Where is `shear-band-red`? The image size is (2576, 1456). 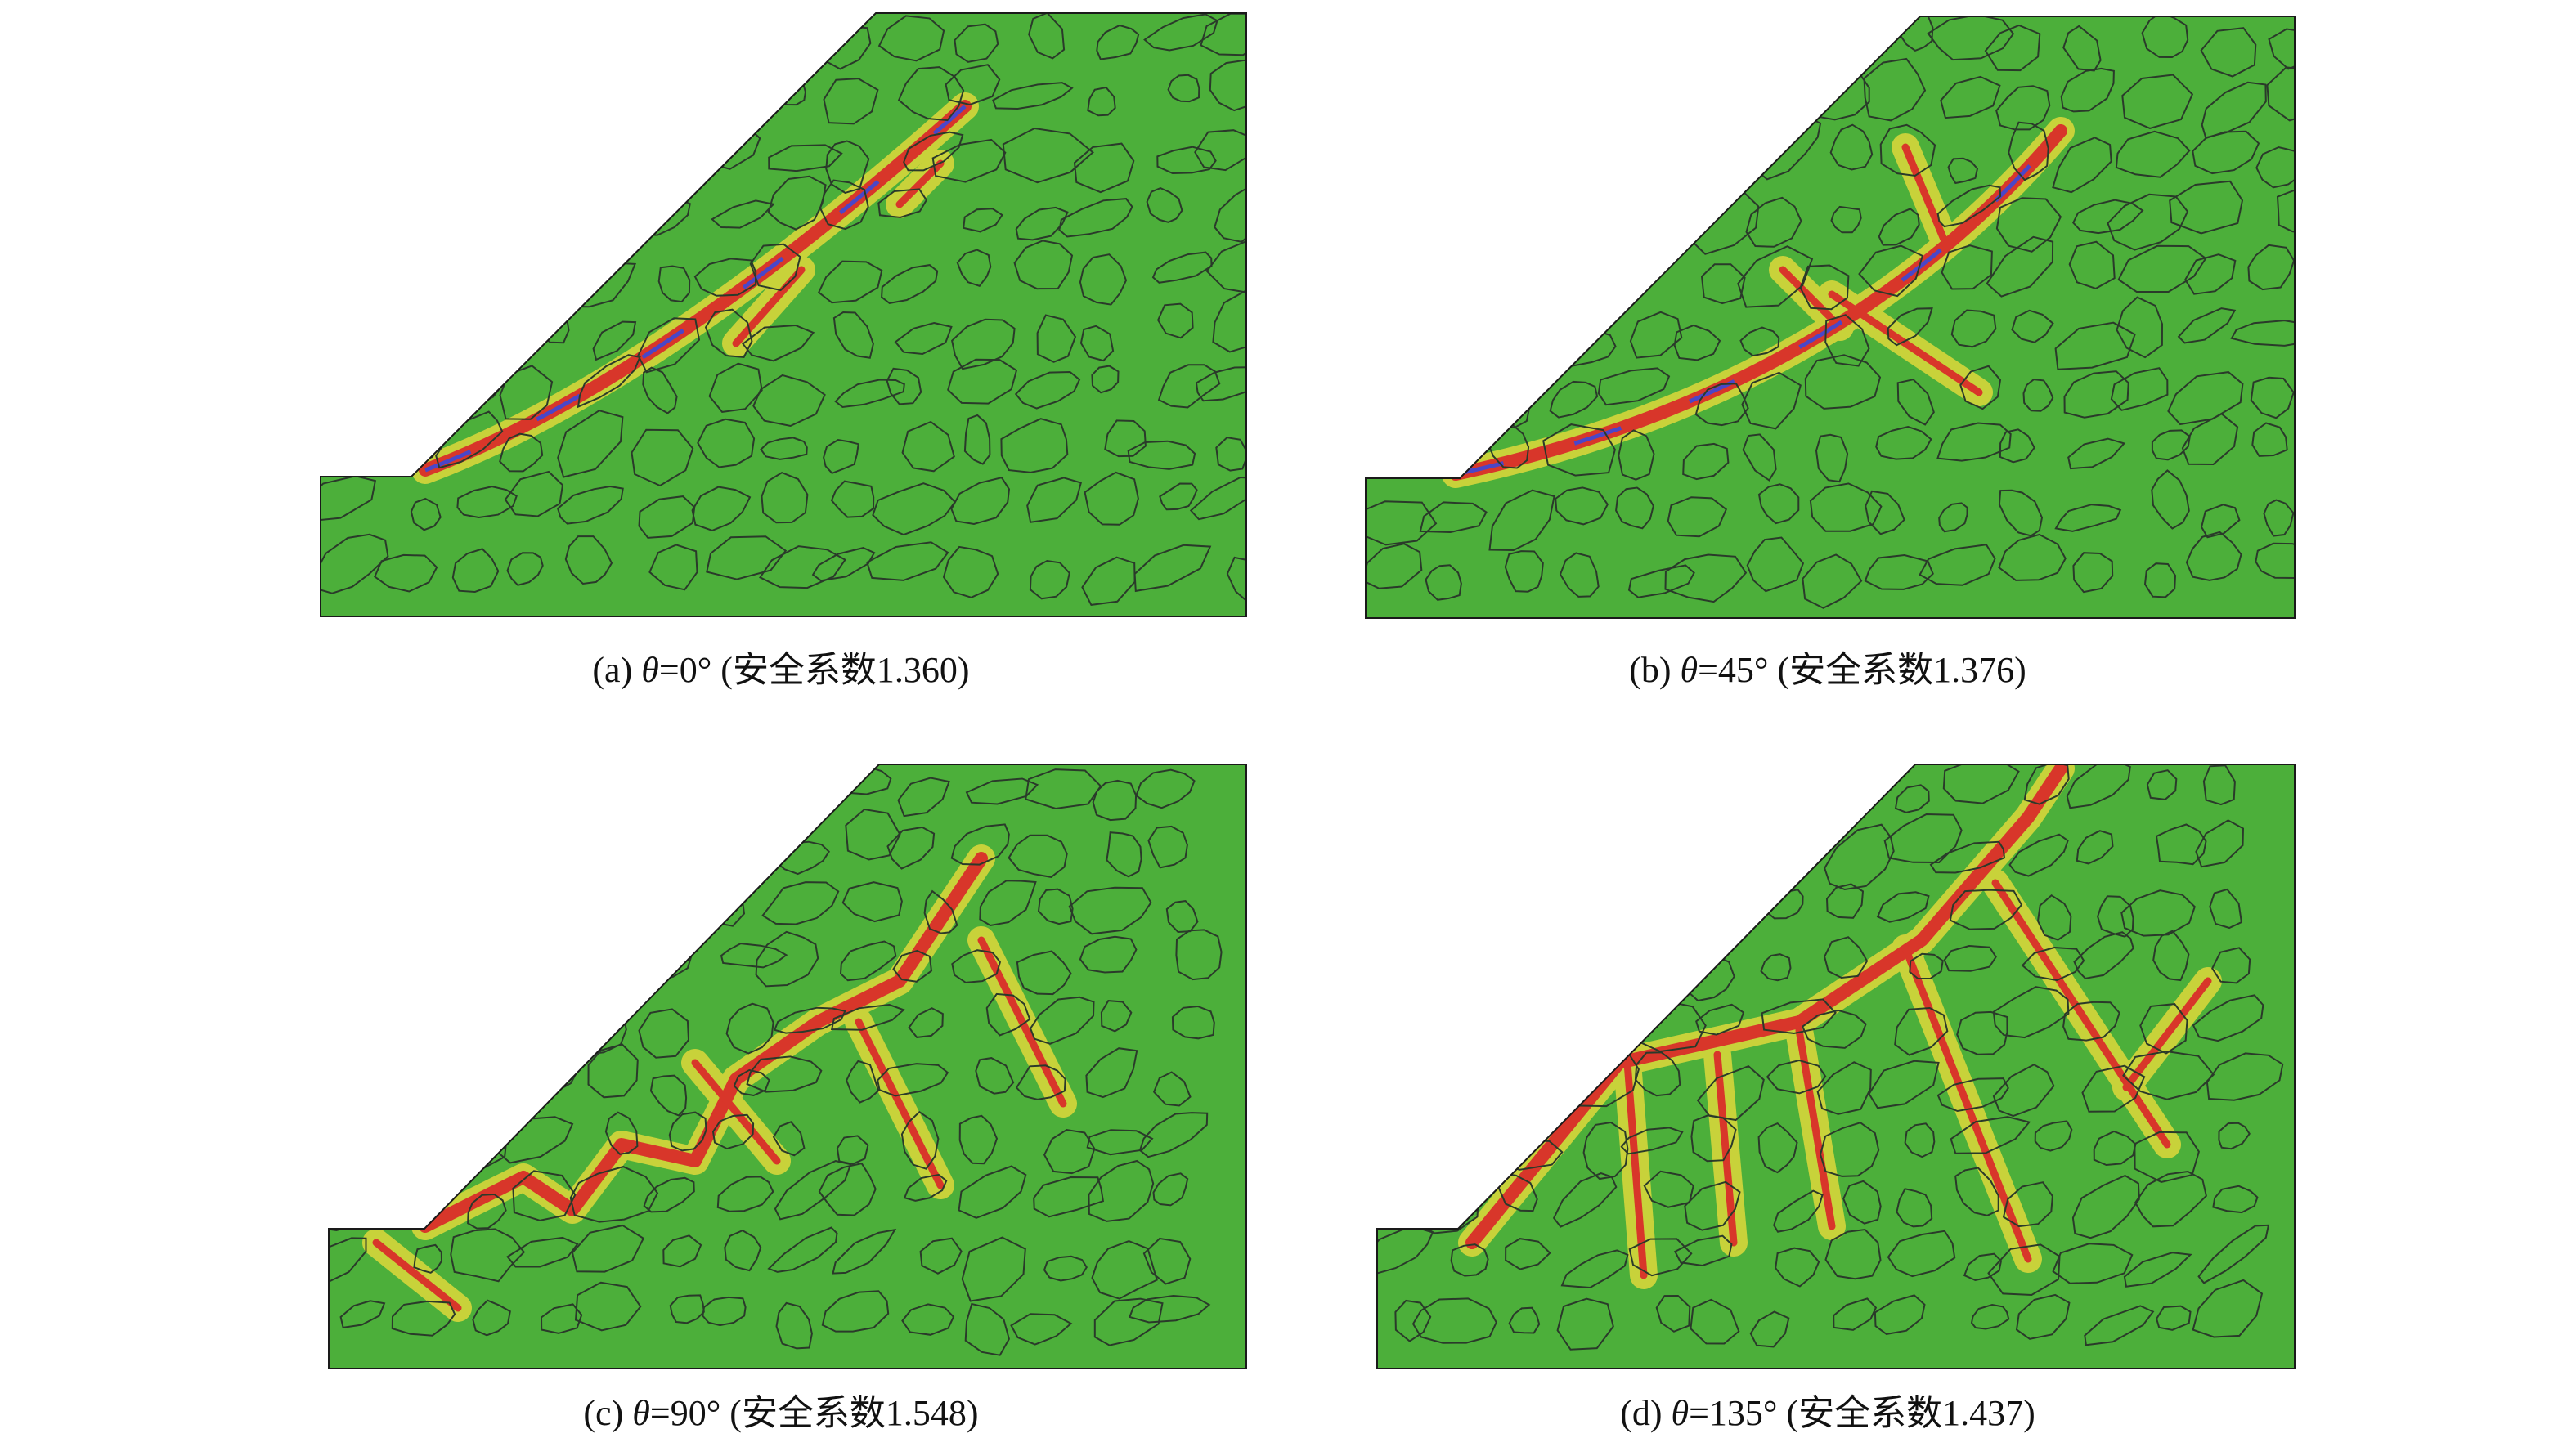
shear-band-red is located at coordinates (1635, 1169).